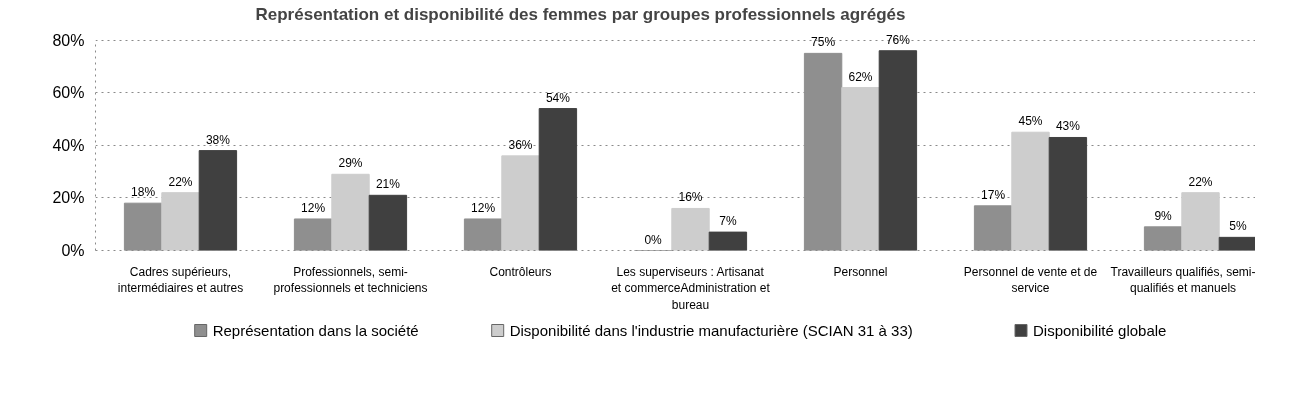 The height and width of the screenshot is (403, 1290). Describe the element at coordinates (898, 39) in the screenshot. I see `data-label: 76%` at that location.